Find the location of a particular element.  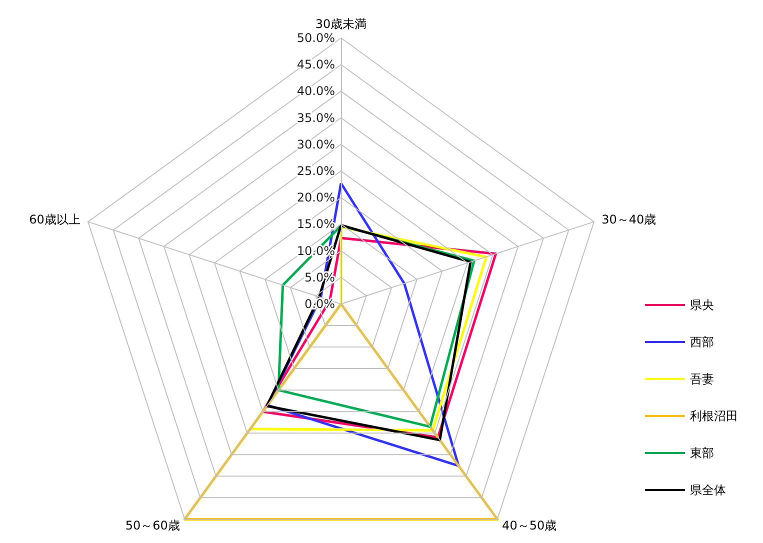

spoke-label: 60歳以上 is located at coordinates (54, 219).